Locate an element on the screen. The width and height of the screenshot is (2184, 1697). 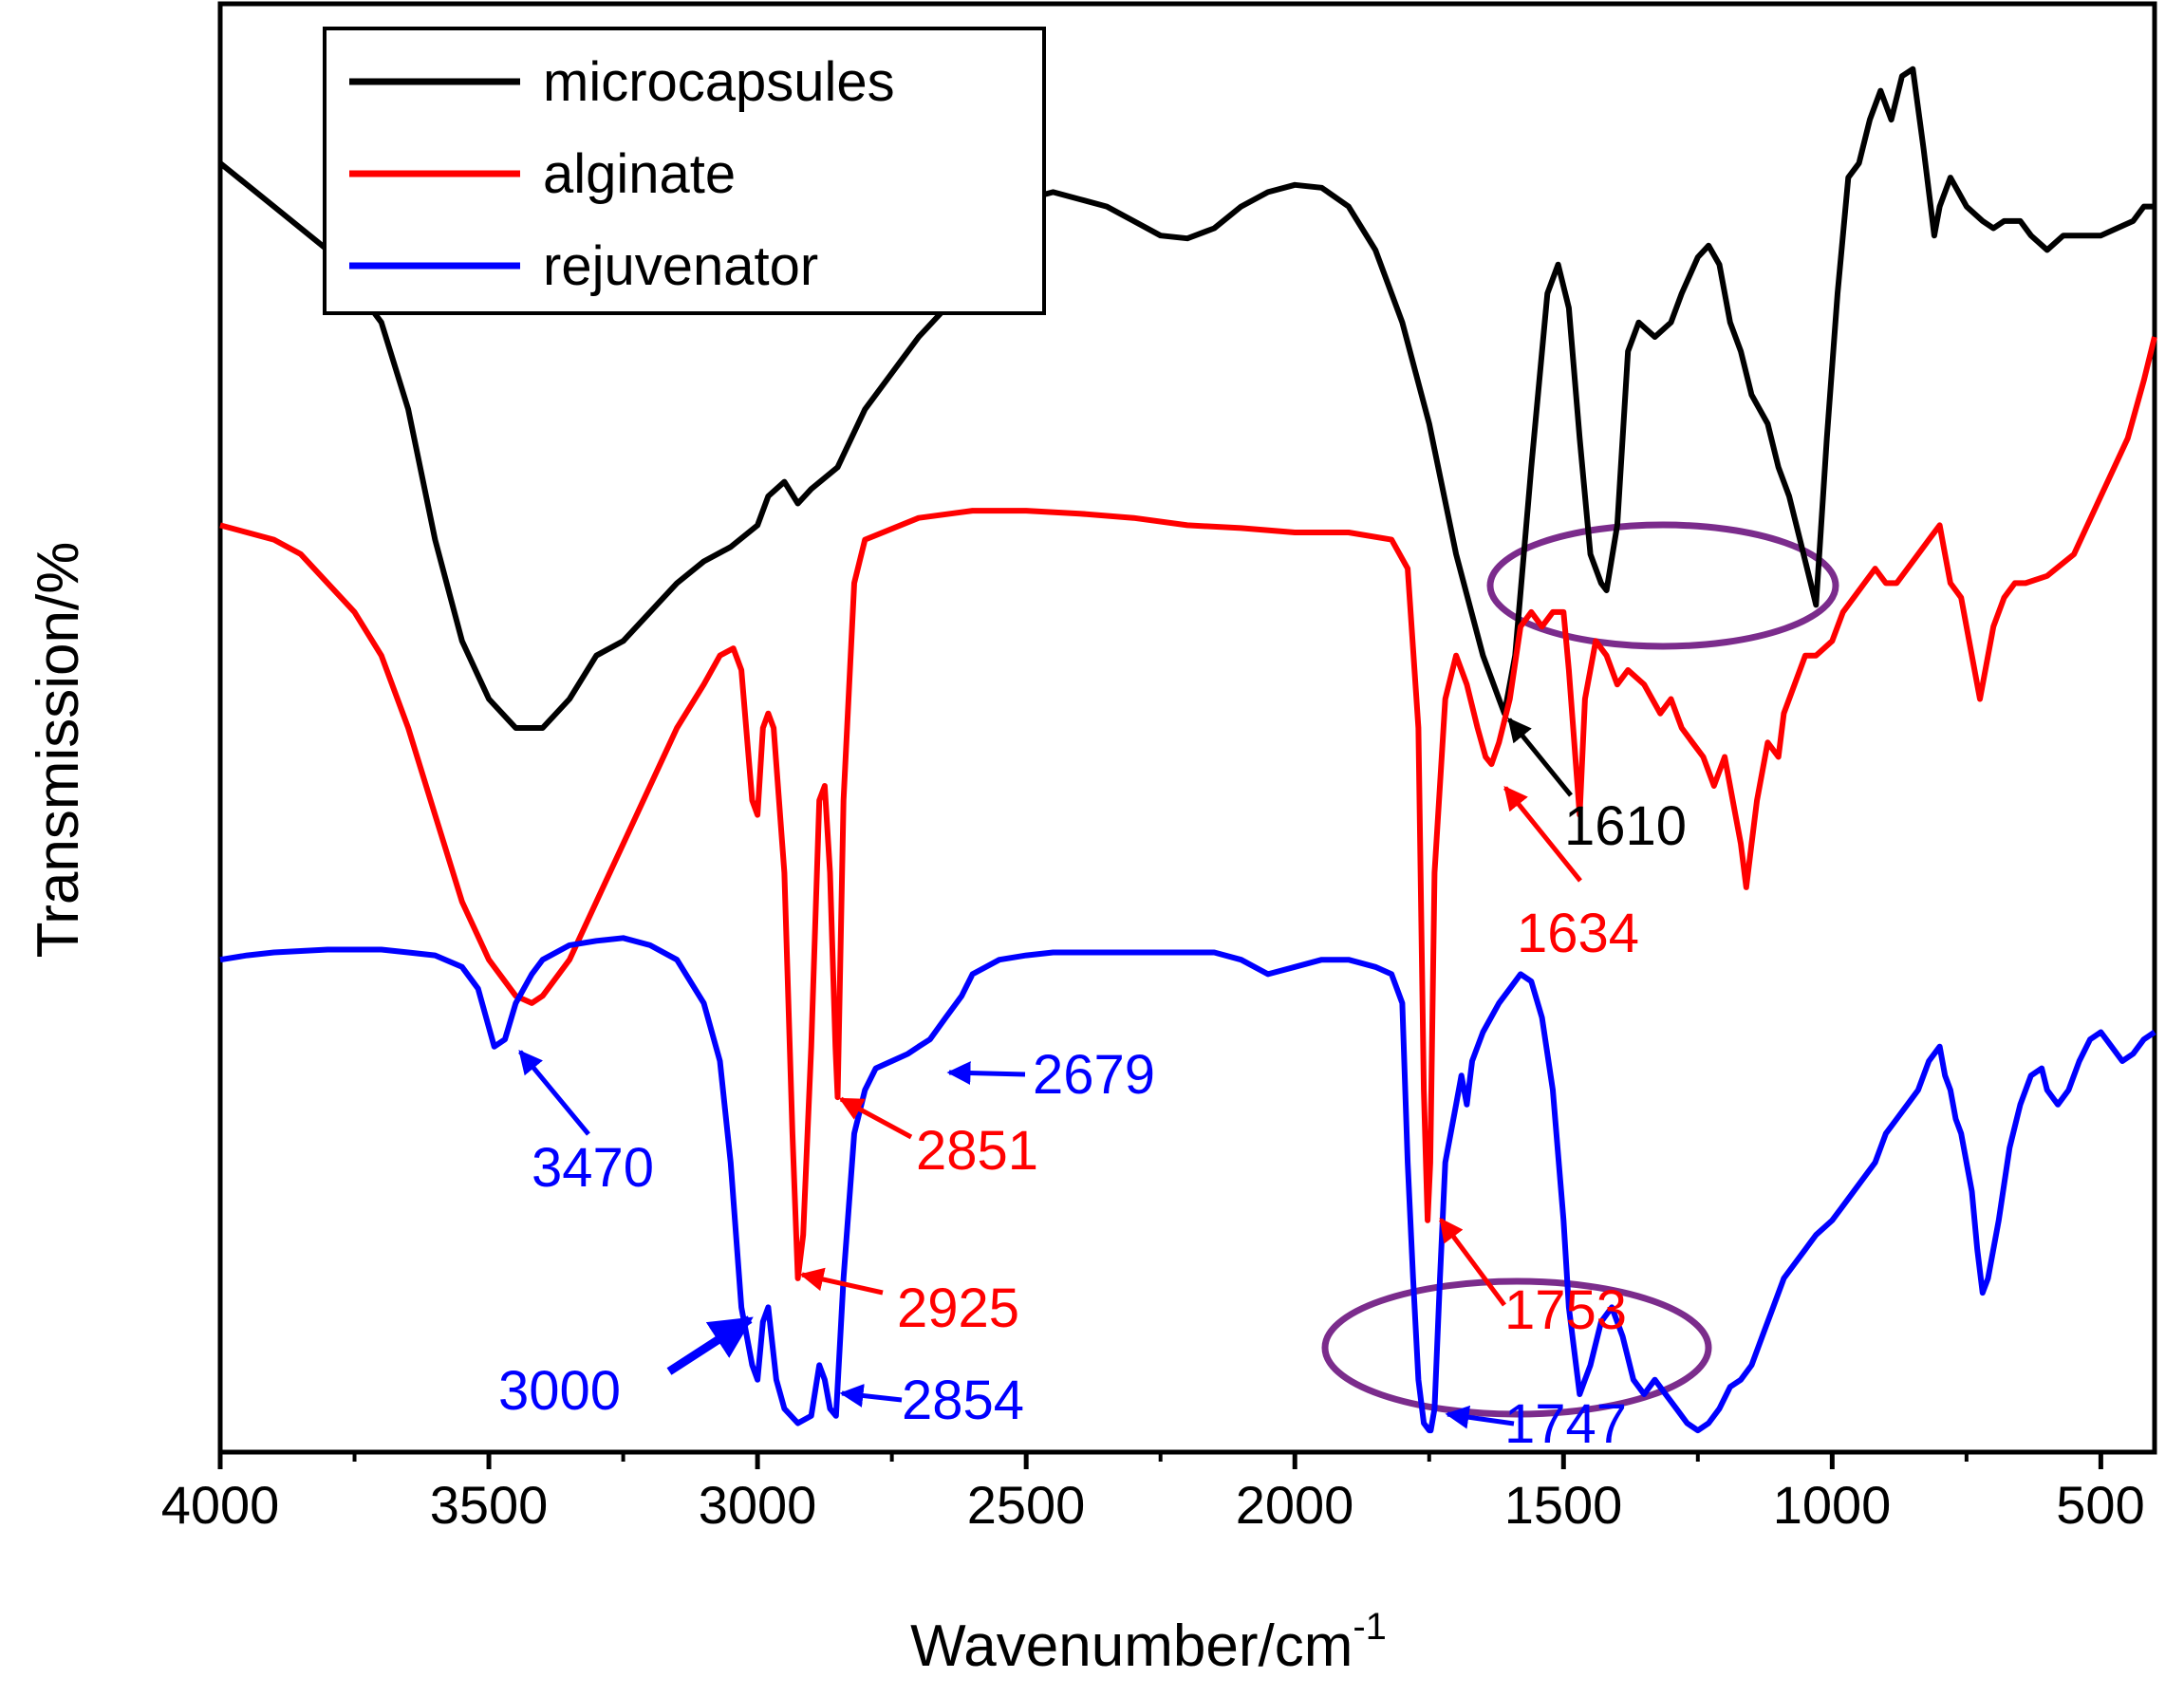
x-tick-label: 3500 is located at coordinates (490, 1505).